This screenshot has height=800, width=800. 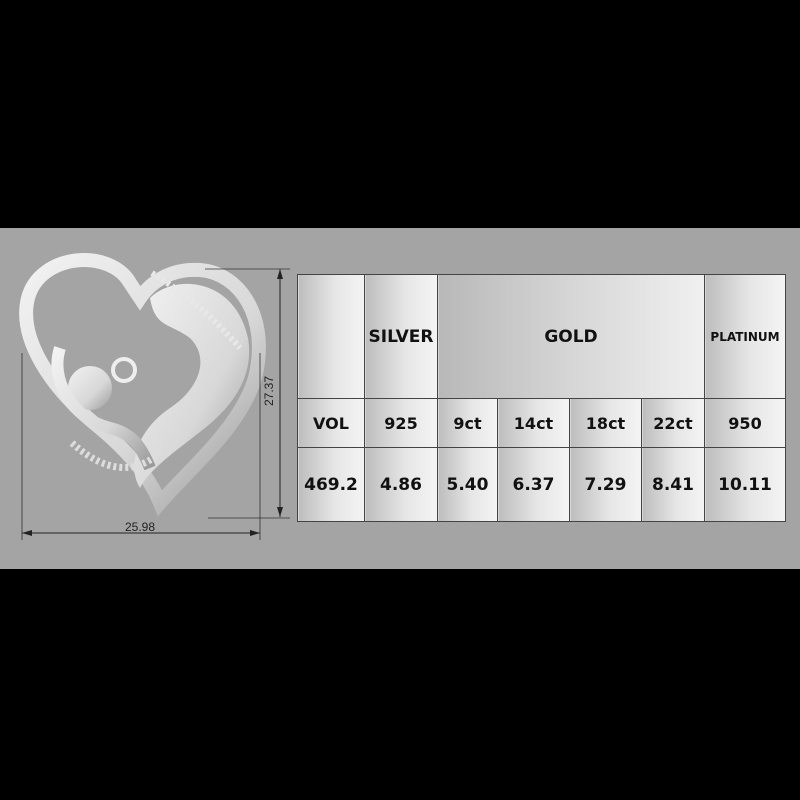 What do you see at coordinates (571, 336) in the screenshot?
I see `header-gold: GOLD` at bounding box center [571, 336].